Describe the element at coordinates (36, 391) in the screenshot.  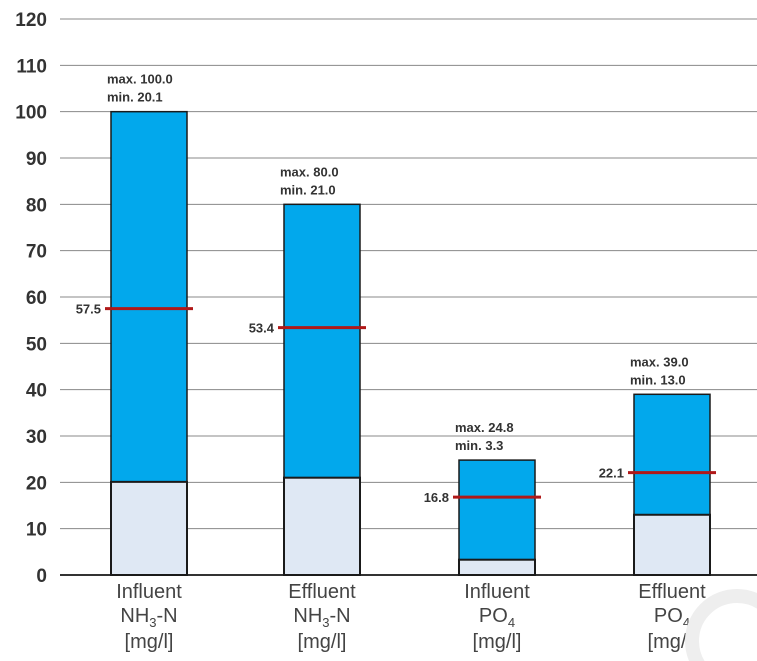
I see `y-tick-label: 40` at that location.